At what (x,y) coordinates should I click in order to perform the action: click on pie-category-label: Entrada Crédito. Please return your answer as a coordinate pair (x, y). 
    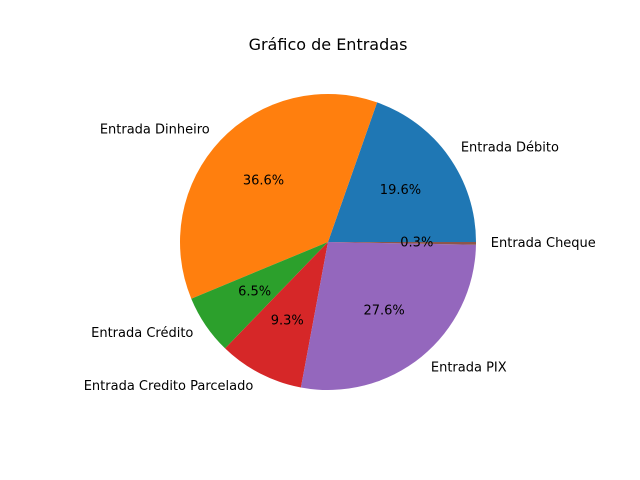
    Looking at the image, I should click on (142, 333).